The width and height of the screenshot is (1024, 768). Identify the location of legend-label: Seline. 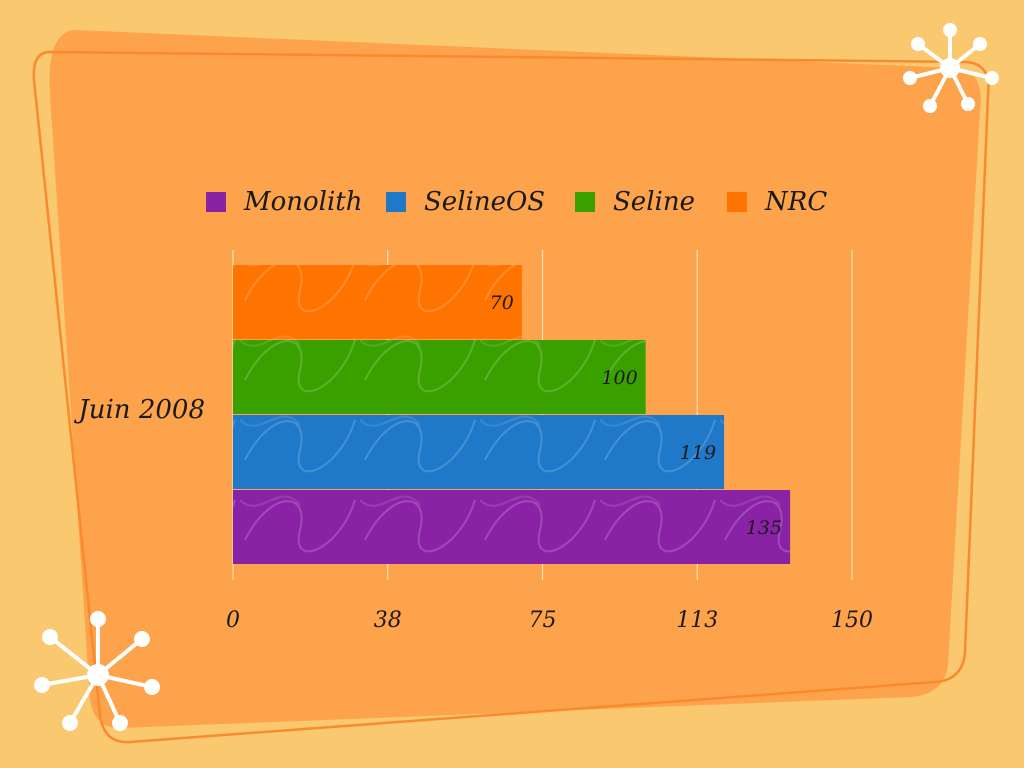
(654, 202).